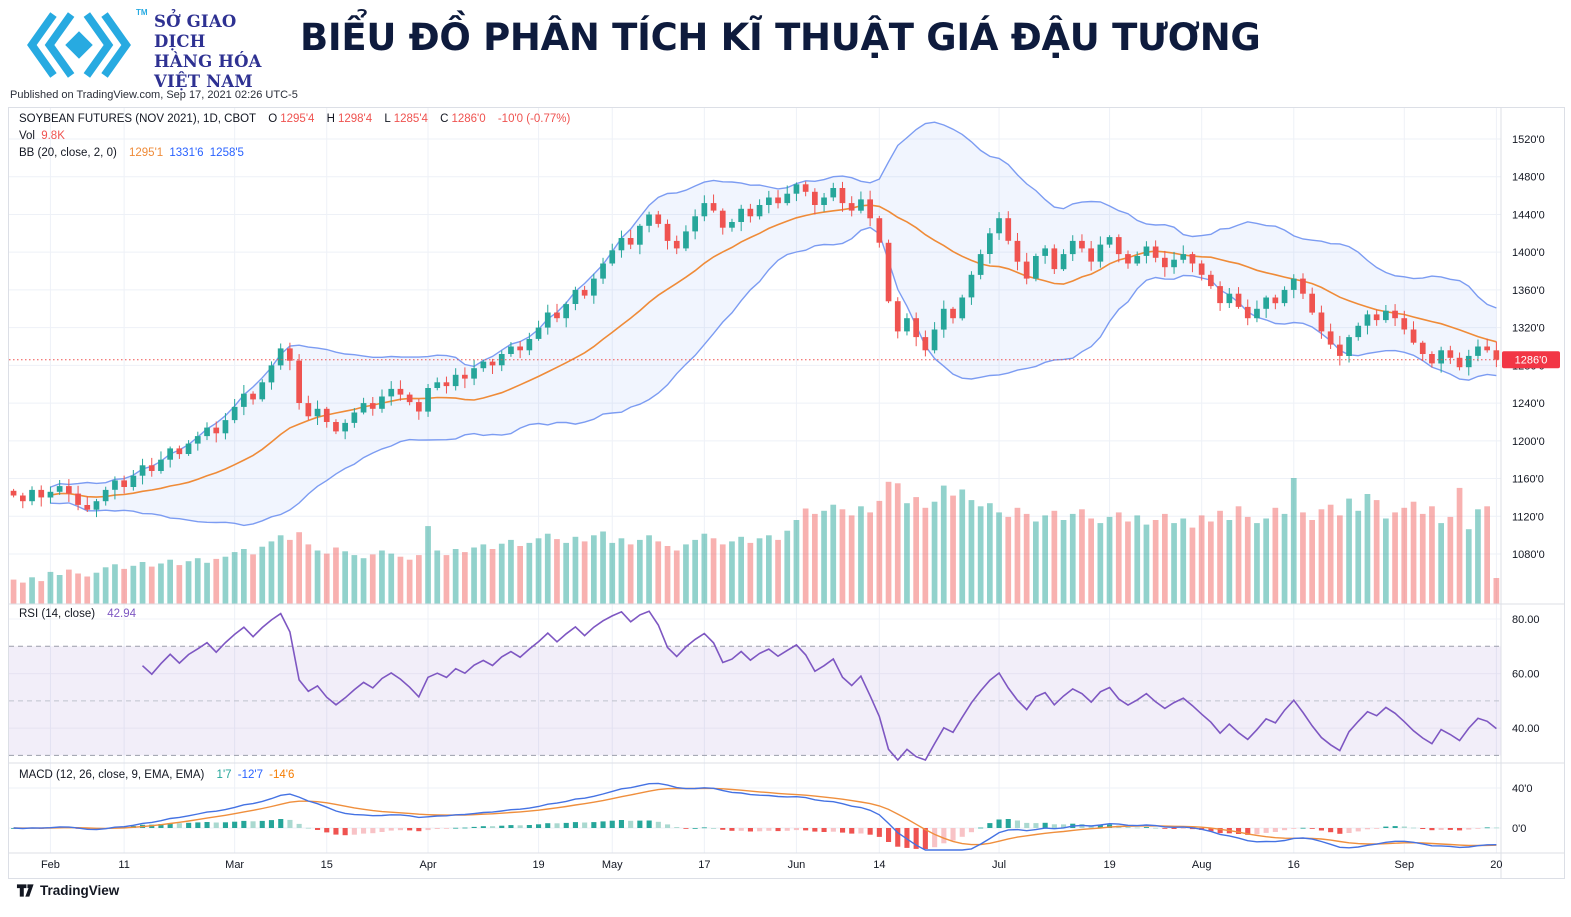 Image resolution: width=1571 pixels, height=917 pixels. I want to click on svg-text: 0'0, so click(1519, 829).